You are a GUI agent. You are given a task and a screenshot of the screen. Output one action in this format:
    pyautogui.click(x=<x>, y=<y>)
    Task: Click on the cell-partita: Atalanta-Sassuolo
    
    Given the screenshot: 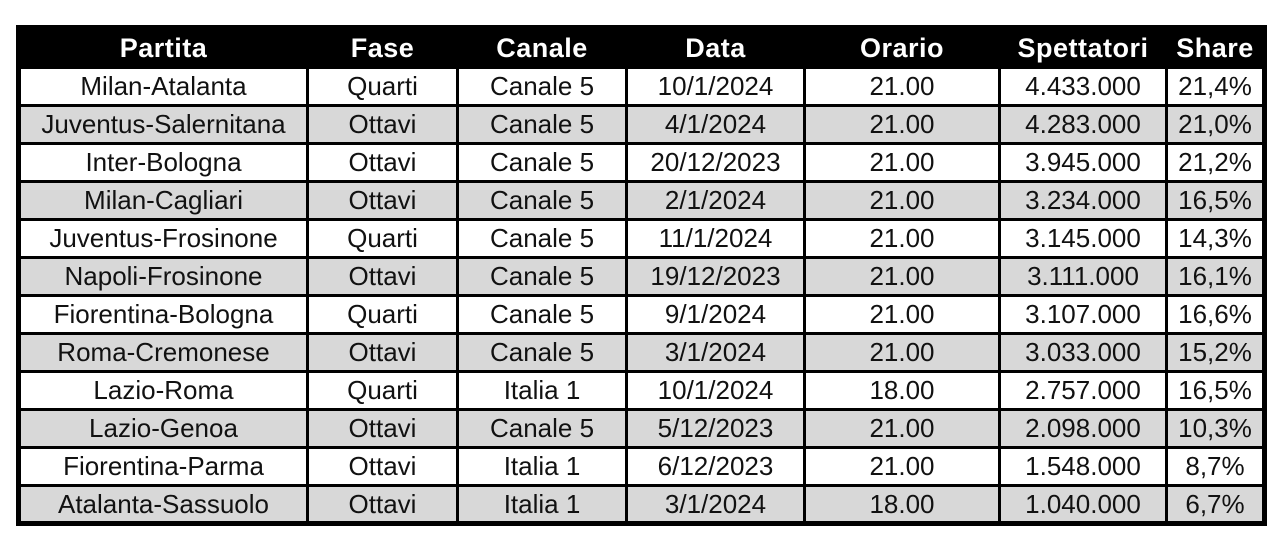 What is the action you would take?
    pyautogui.click(x=163, y=504)
    